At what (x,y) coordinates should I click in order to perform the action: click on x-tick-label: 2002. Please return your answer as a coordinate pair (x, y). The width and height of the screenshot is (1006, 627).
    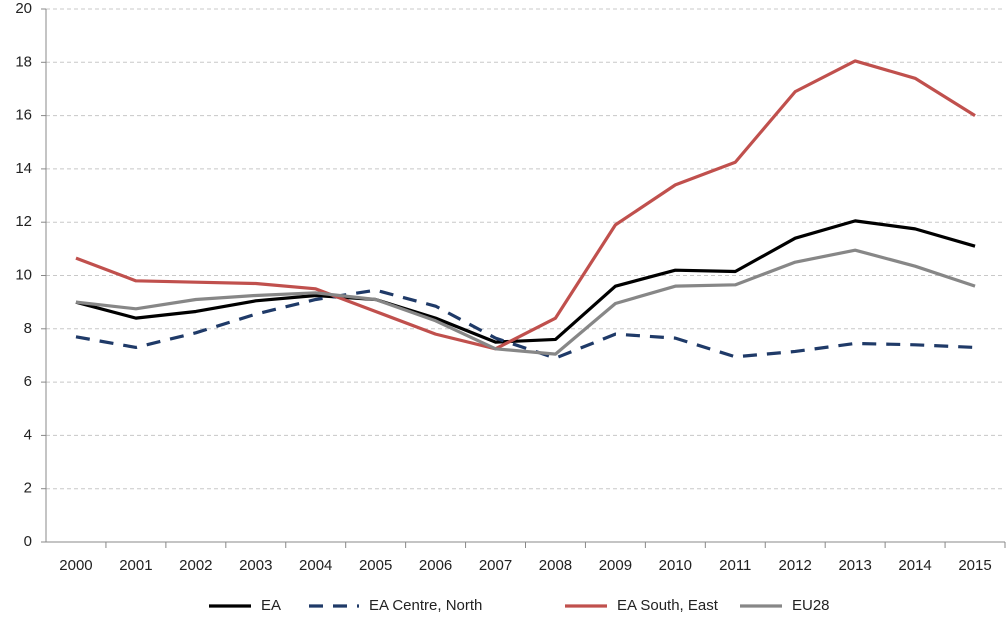
    Looking at the image, I should click on (195, 565).